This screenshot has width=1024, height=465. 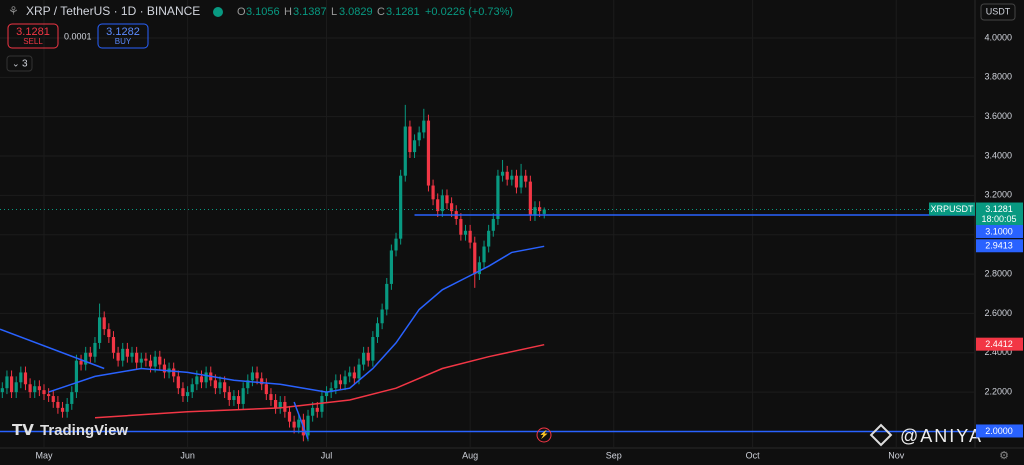 I want to click on currency: USDT, so click(x=998, y=11).